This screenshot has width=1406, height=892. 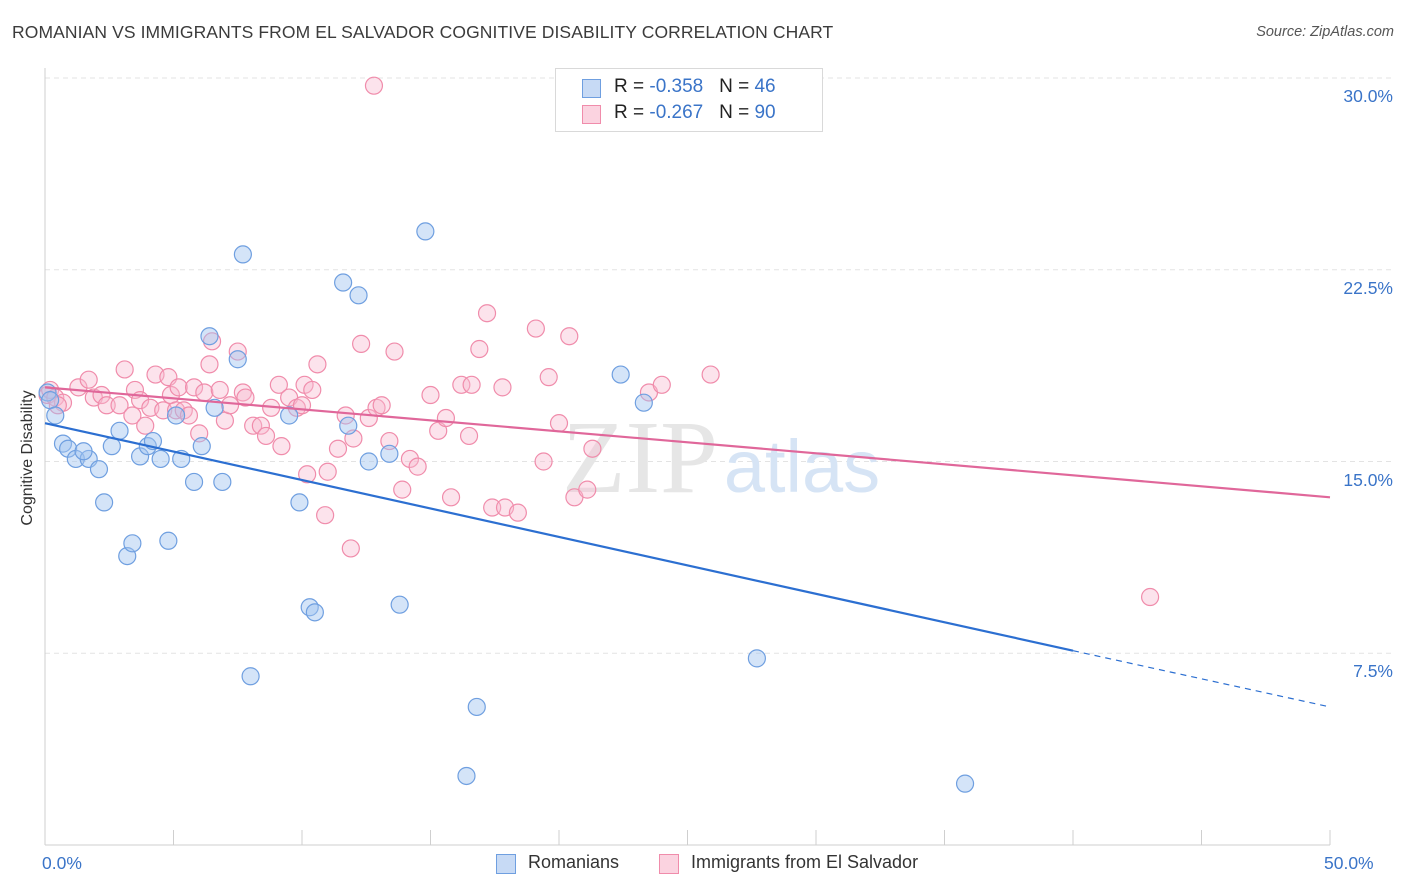 What do you see at coordinates (676, 86) in the screenshot?
I see `legend-r-value: -0.358` at bounding box center [676, 86].